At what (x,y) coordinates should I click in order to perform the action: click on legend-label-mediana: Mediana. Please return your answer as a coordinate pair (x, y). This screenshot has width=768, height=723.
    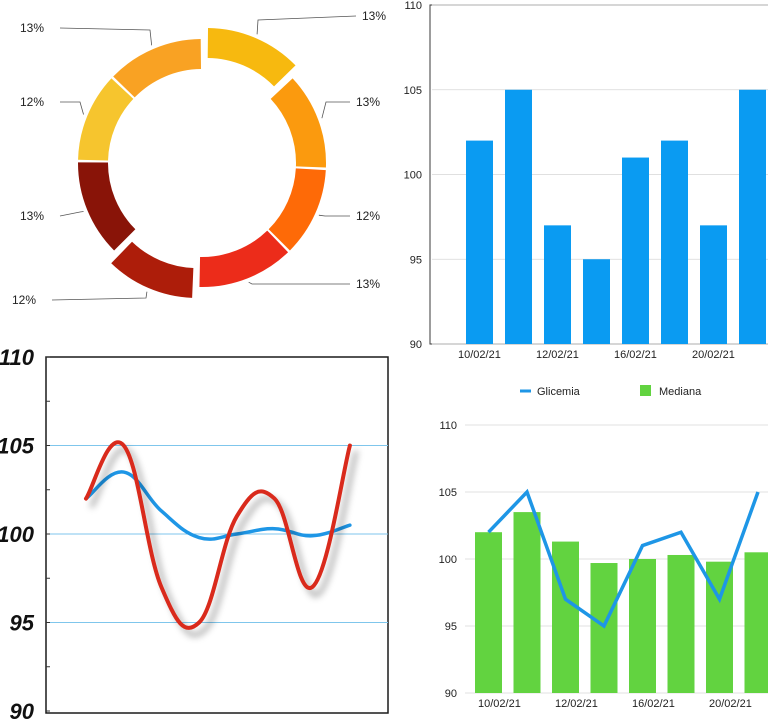
    Looking at the image, I should click on (680, 392).